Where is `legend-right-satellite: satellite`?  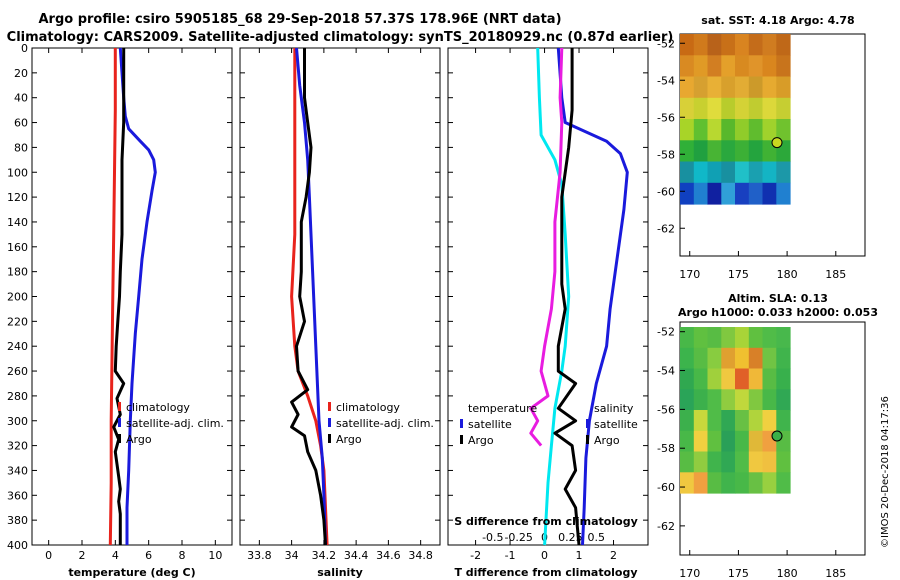 legend-right-satellite: satellite is located at coordinates (616, 424).